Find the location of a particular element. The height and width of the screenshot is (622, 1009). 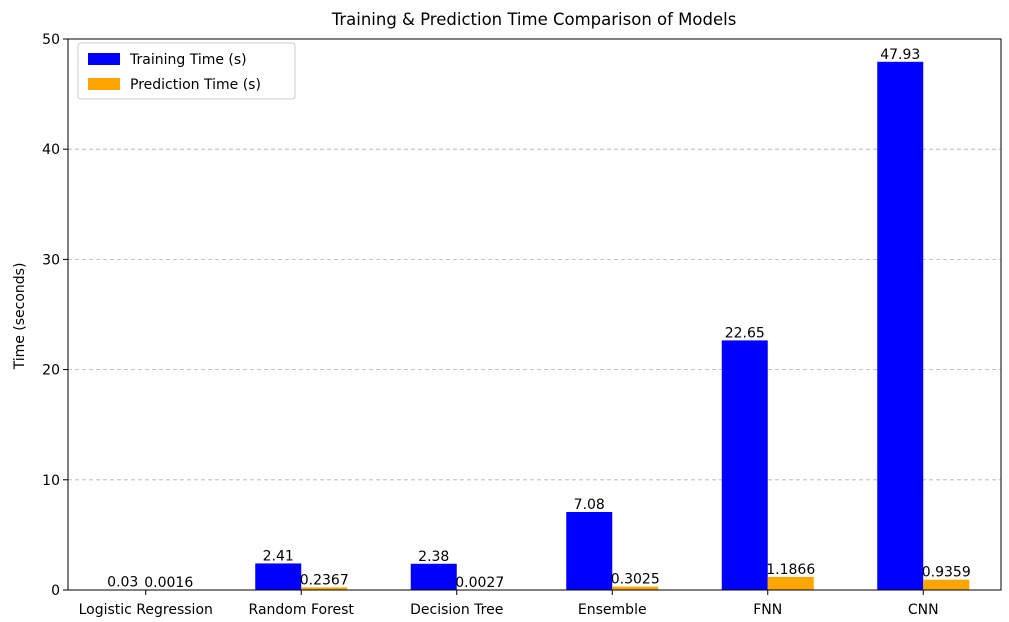

legend: Training Time (s) Prediction Time (s) is located at coordinates (186, 71).